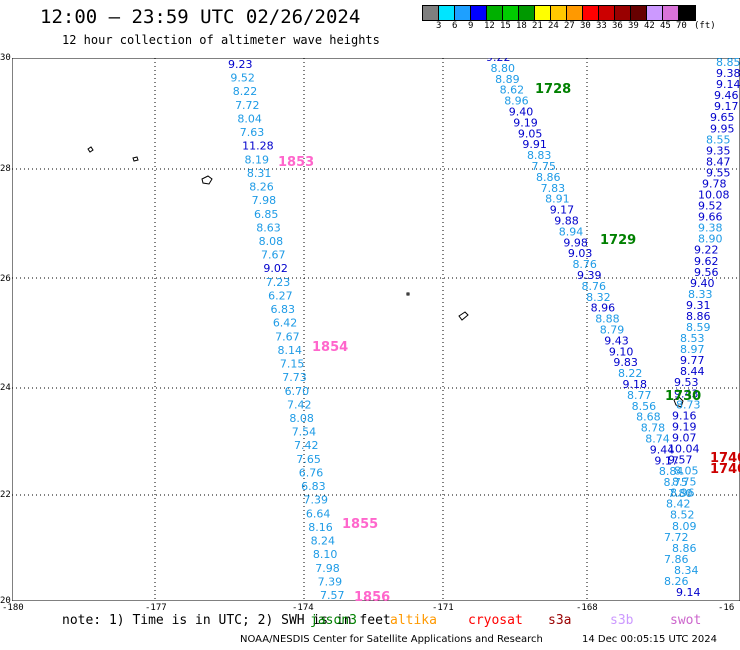 The image size is (740, 650). What do you see at coordinates (559, 13) in the screenshot?
I see `color-scale-bar` at bounding box center [559, 13].